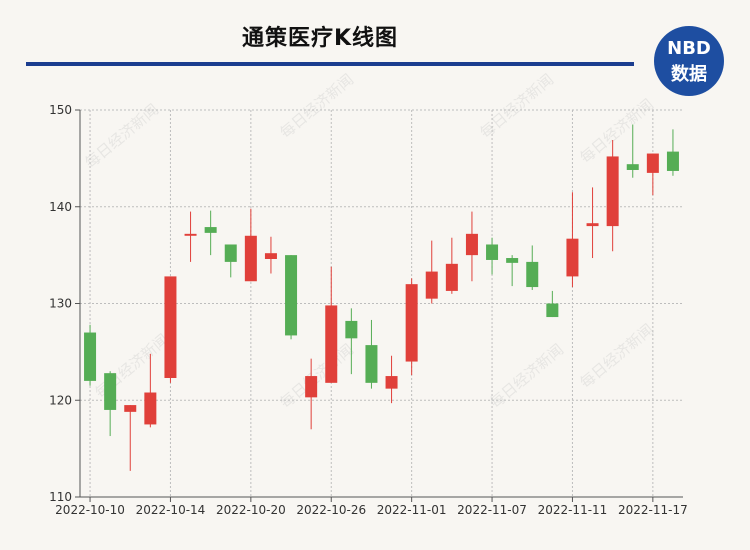 This screenshot has height=550, width=750. Describe the element at coordinates (412, 510) in the screenshot. I see `x-tick-label: 2022-11-01` at that location.